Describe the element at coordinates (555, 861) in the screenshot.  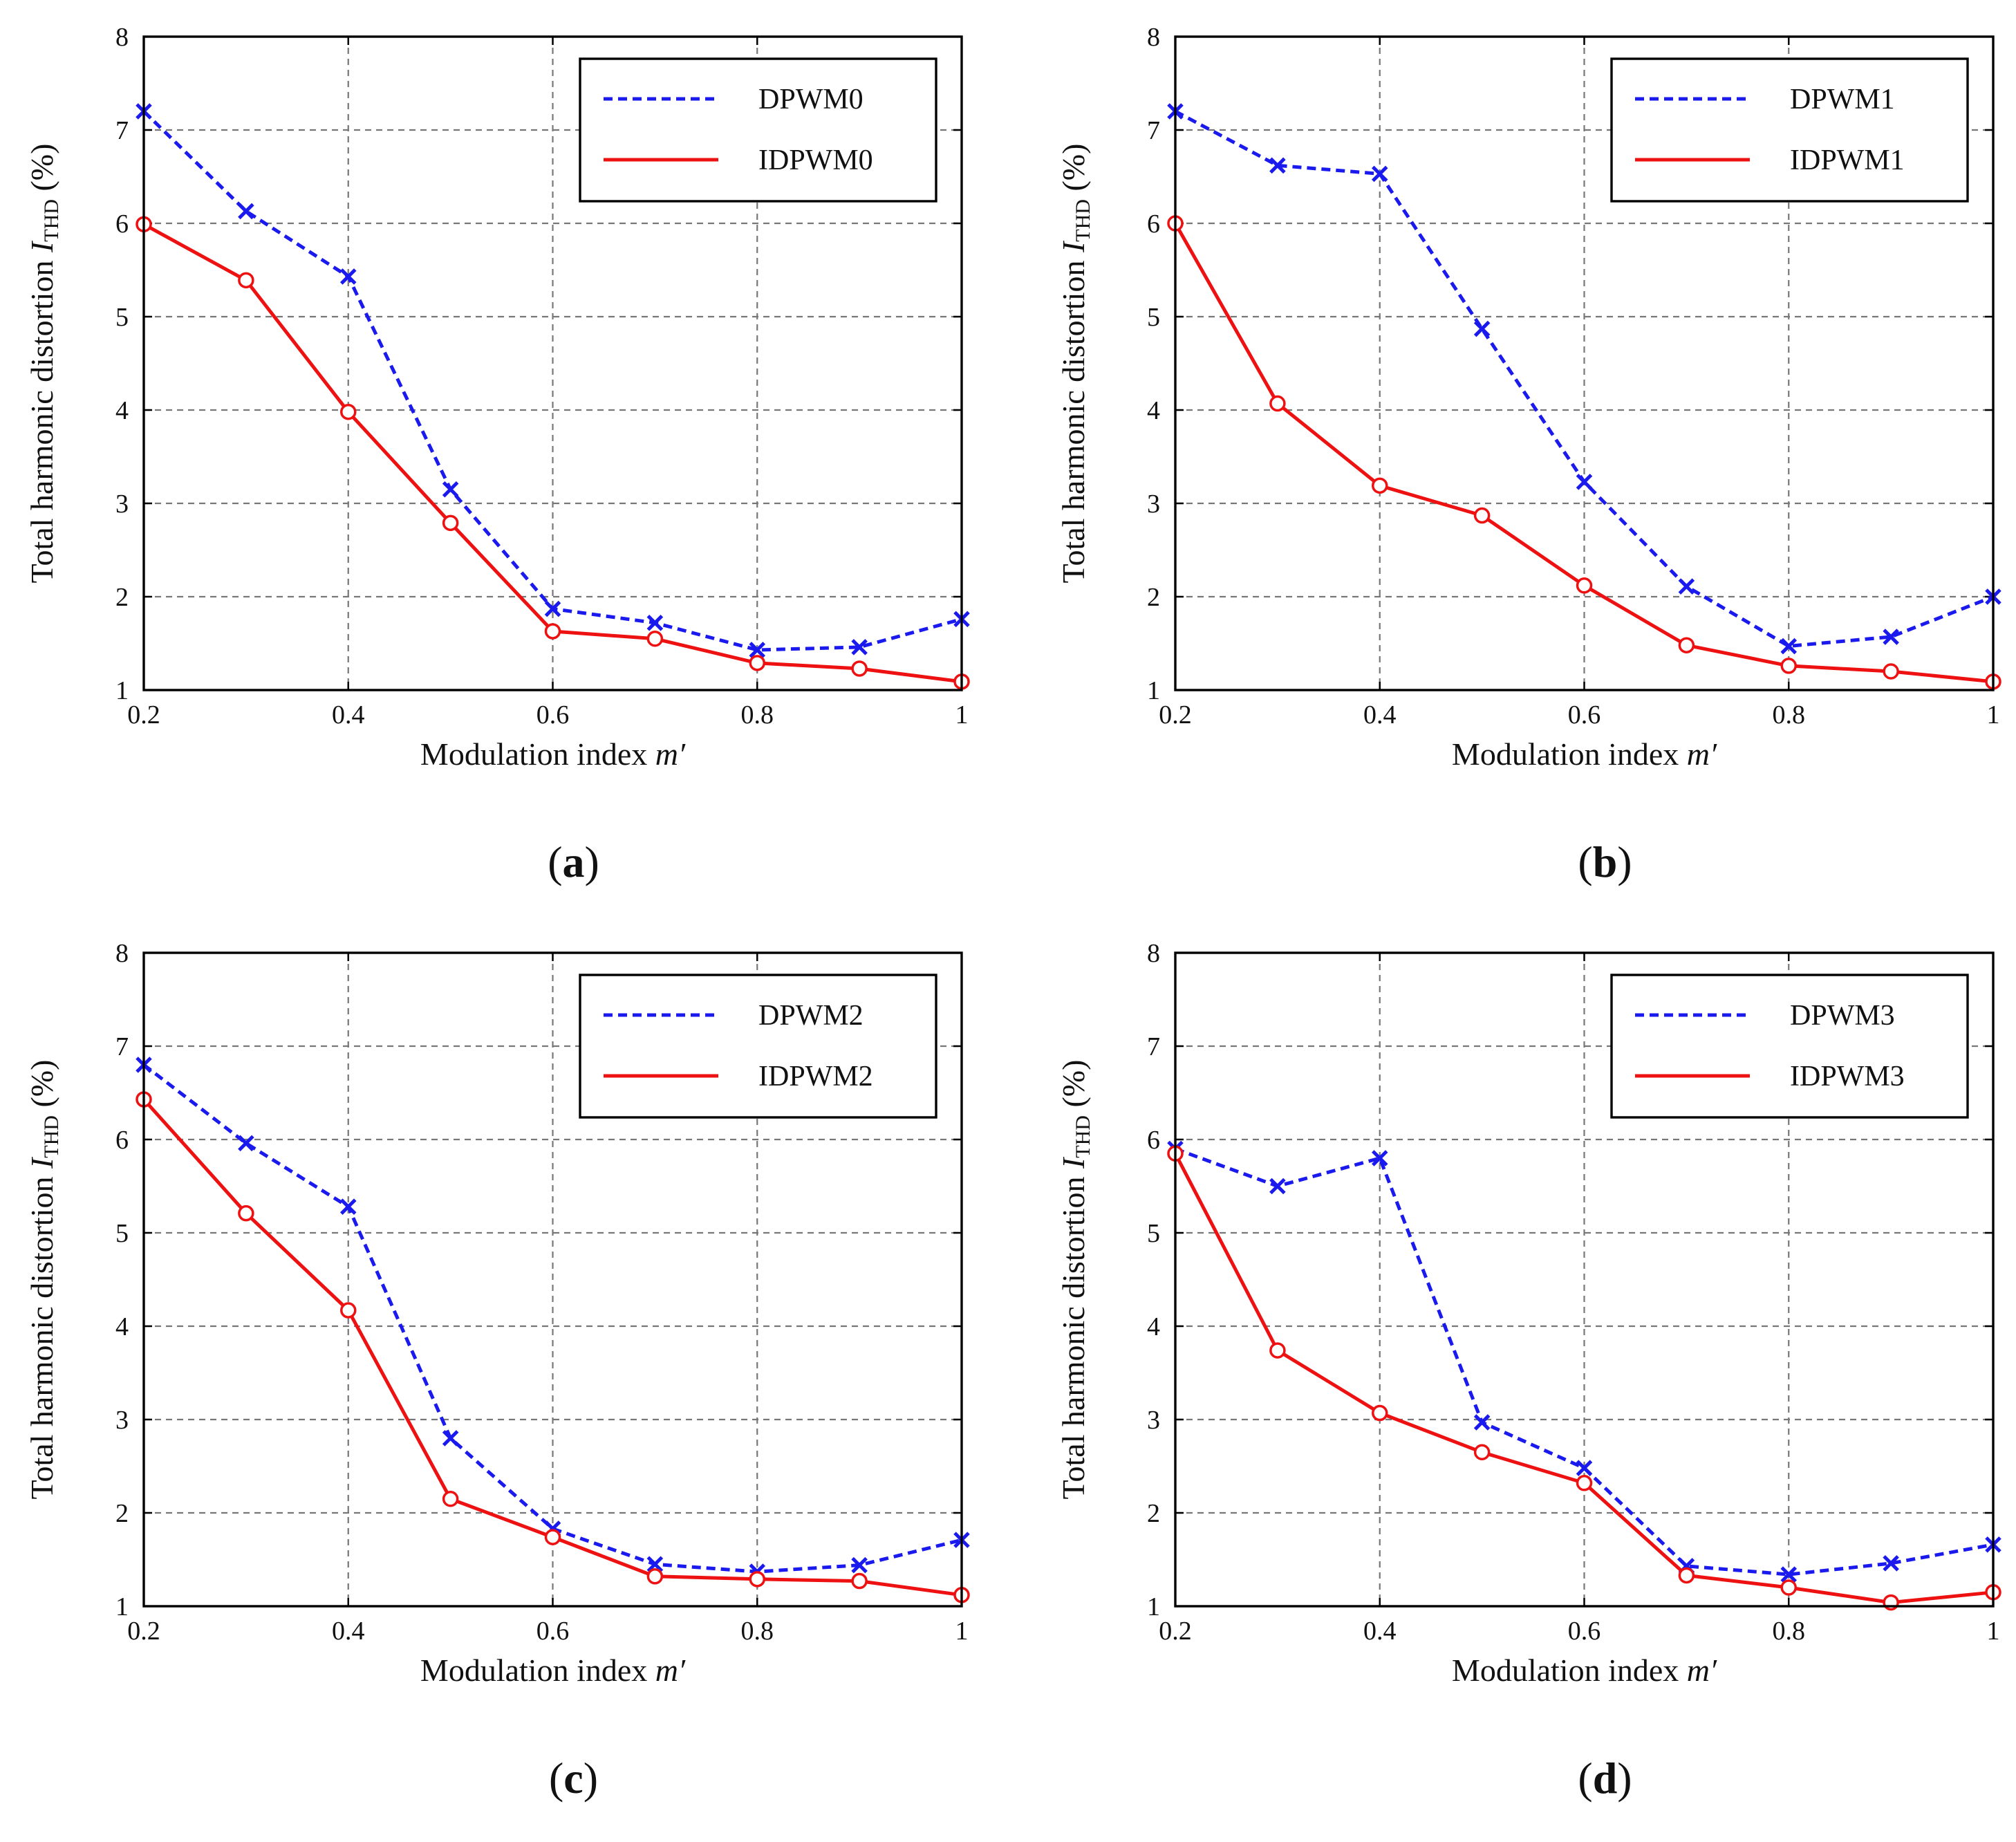
I see `panel-caption-paren: (` at that location.